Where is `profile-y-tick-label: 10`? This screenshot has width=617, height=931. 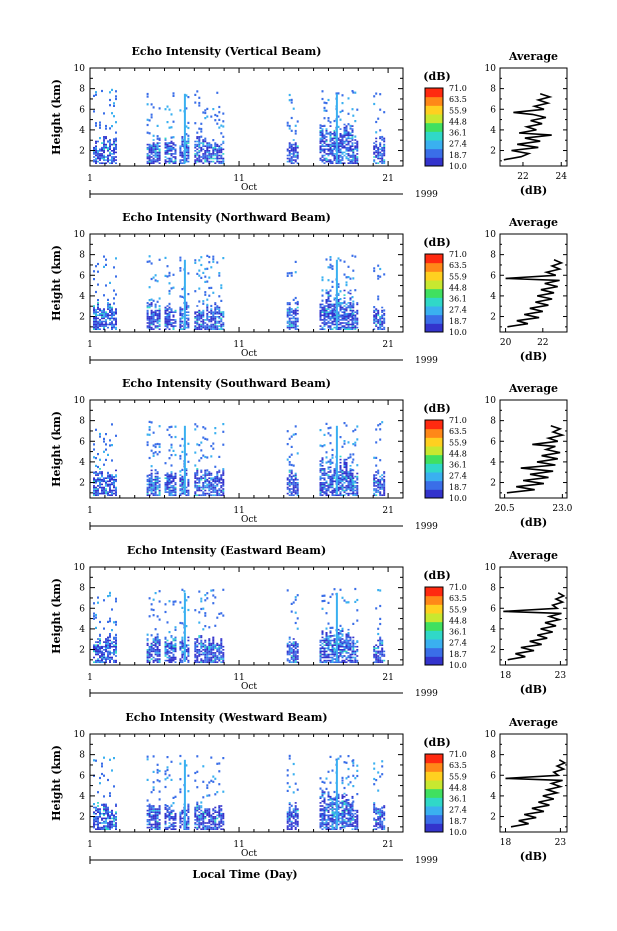 profile-y-tick-label: 10 is located at coordinates (491, 568).